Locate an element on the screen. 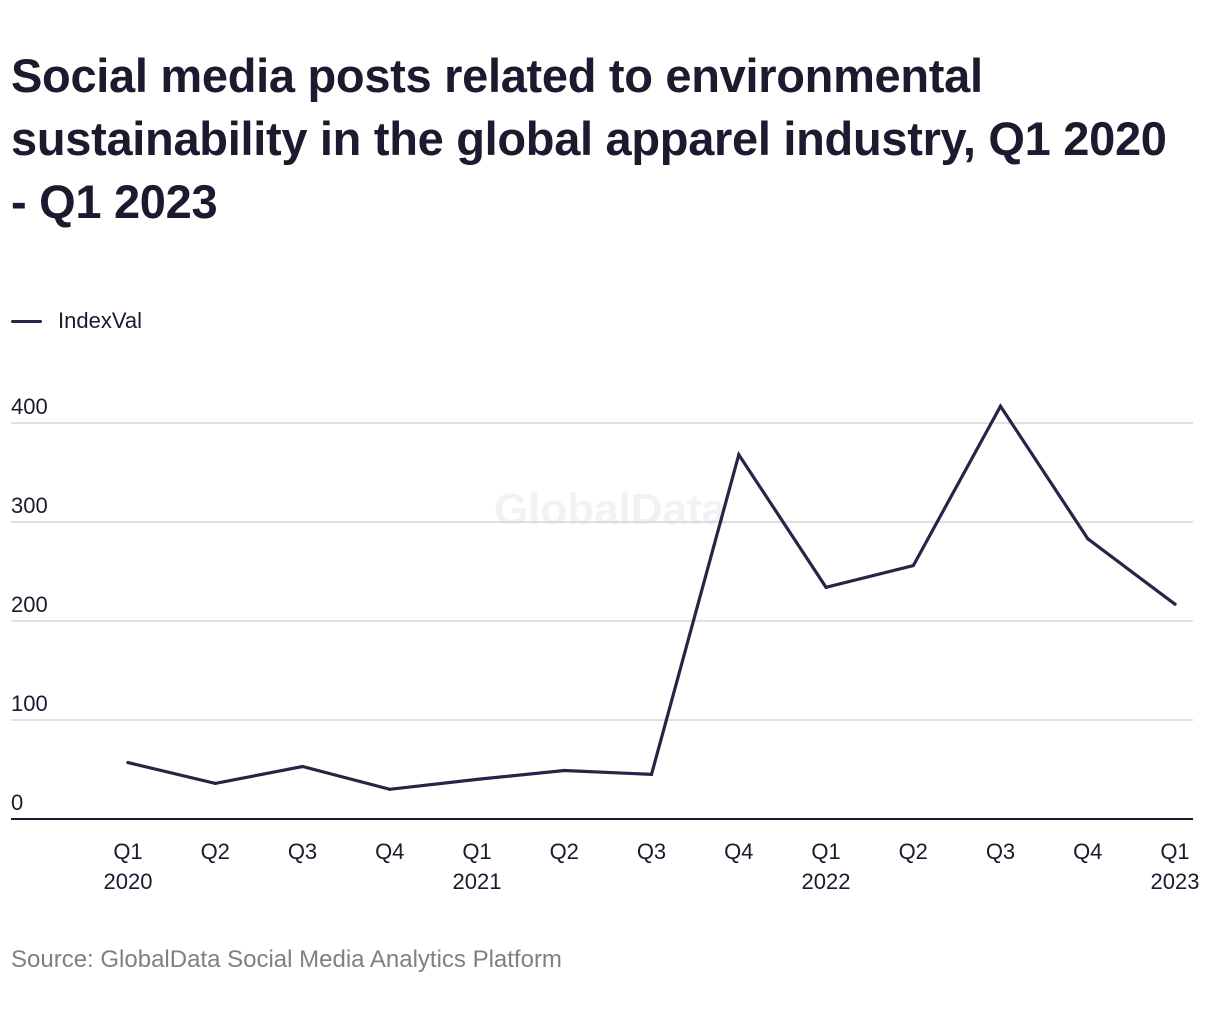 The height and width of the screenshot is (1020, 1220). y-axis-ticks: 0 100 200 300 400 is located at coordinates (29, 604).